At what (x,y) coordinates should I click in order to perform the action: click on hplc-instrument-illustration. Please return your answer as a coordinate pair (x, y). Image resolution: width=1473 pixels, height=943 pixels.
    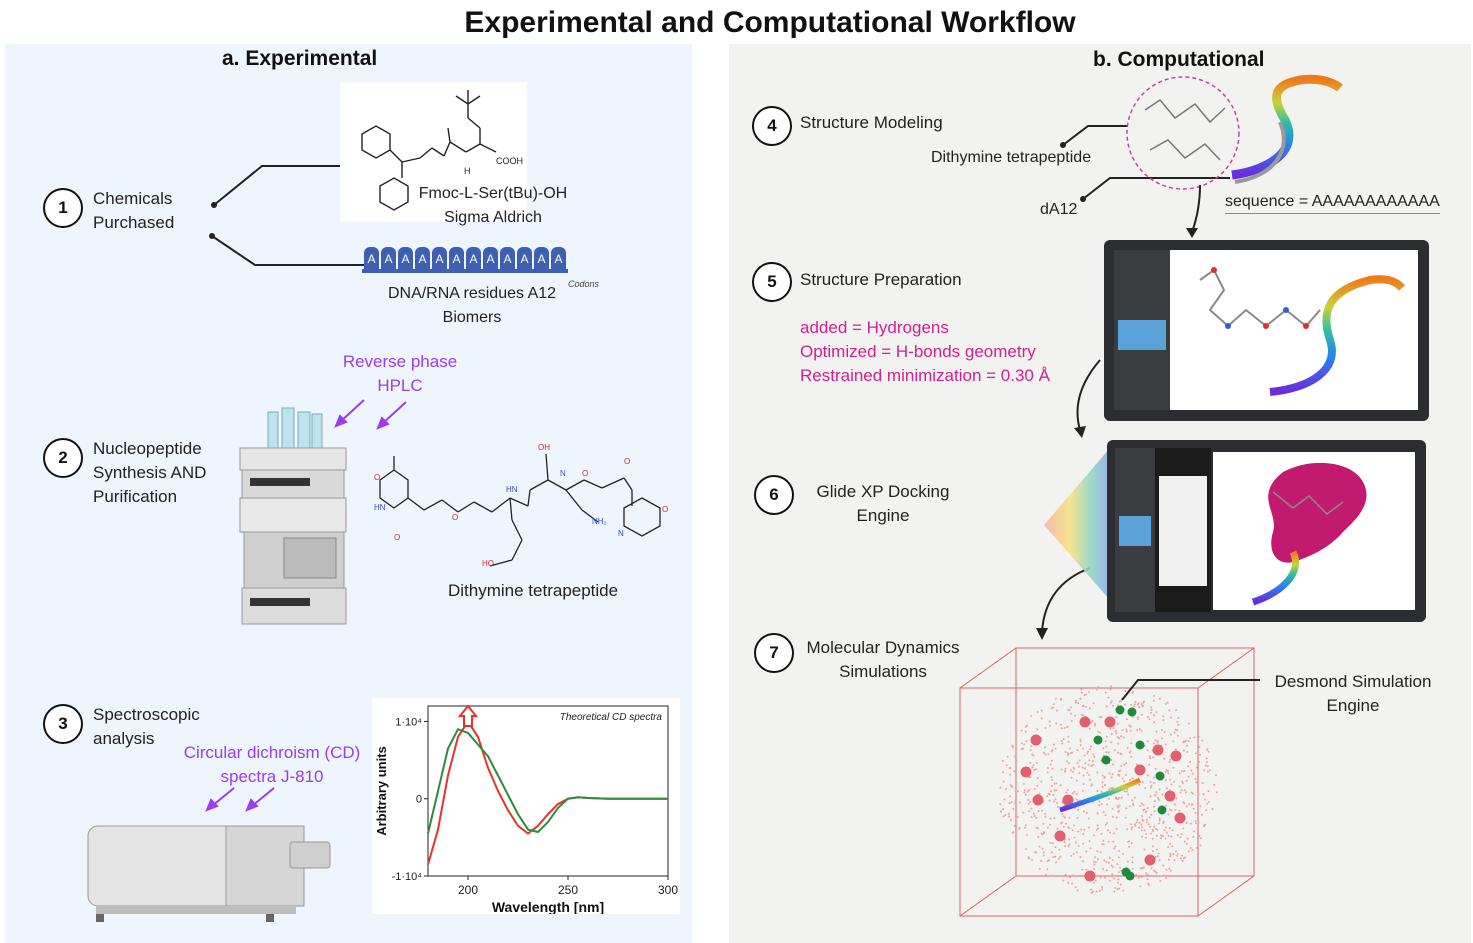
    Looking at the image, I should click on (293, 516).